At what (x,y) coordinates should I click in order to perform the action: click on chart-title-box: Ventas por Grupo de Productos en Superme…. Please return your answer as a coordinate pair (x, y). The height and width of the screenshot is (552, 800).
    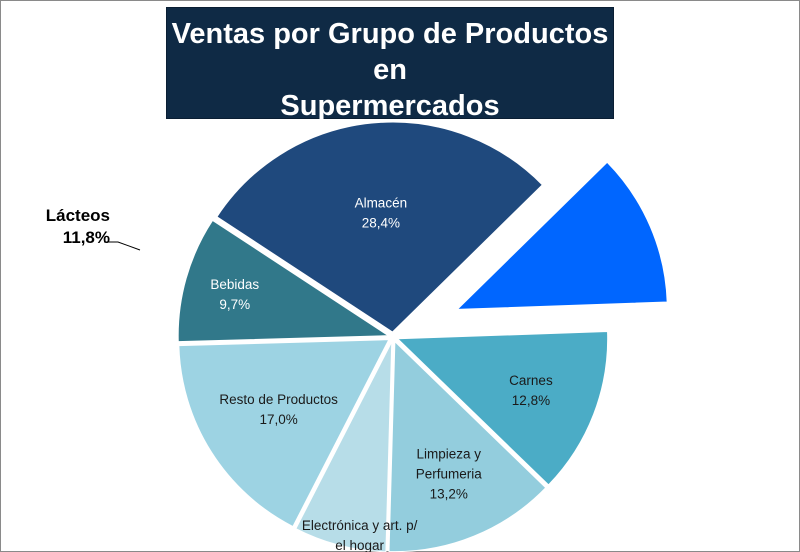
    Looking at the image, I should click on (390, 78).